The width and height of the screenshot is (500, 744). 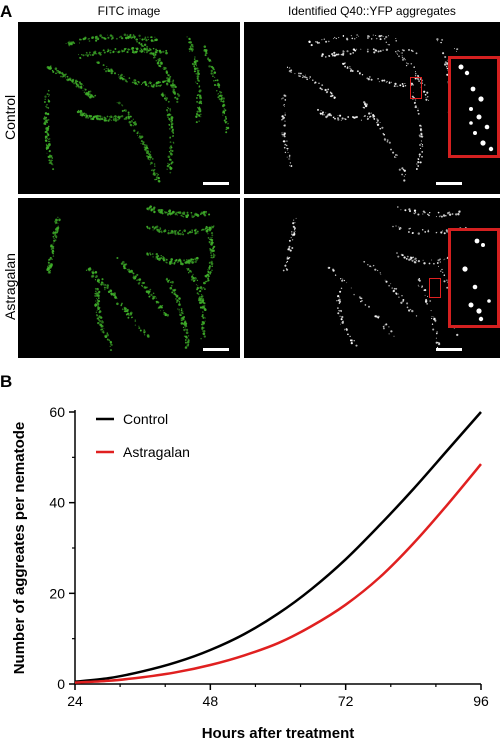 I want to click on panel-b-letter: B, so click(x=6, y=381).